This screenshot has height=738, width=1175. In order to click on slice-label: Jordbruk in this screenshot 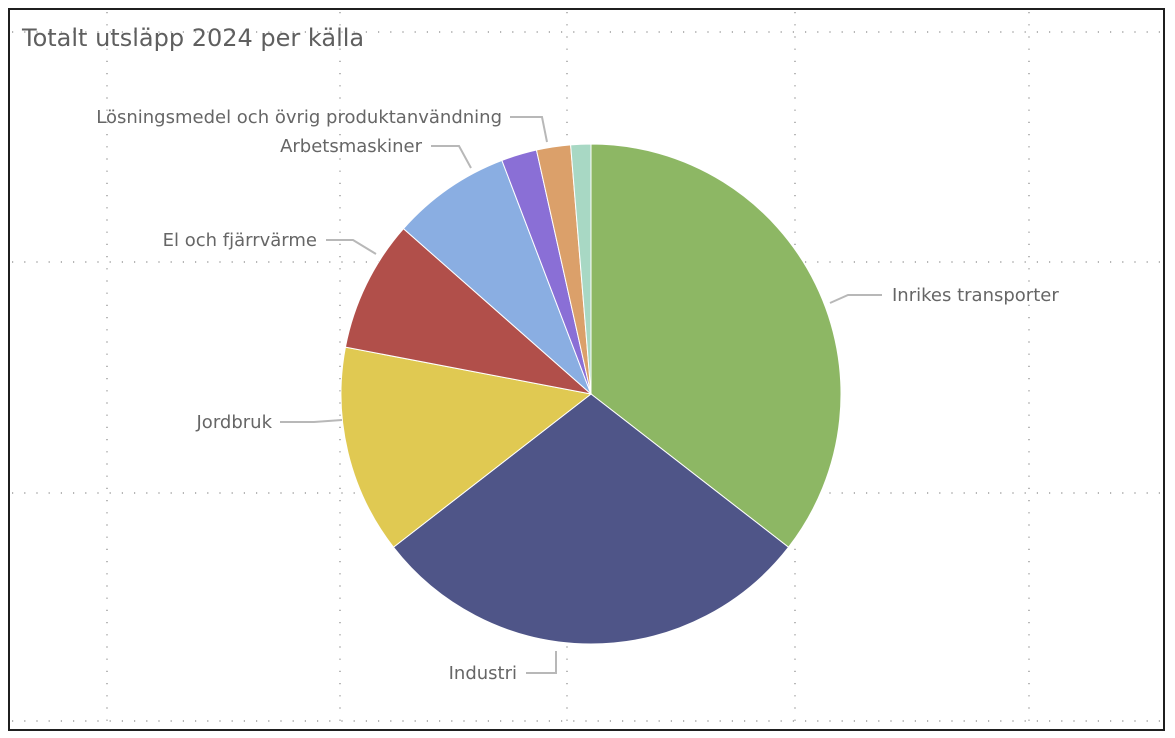, I will do `click(234, 422)`.